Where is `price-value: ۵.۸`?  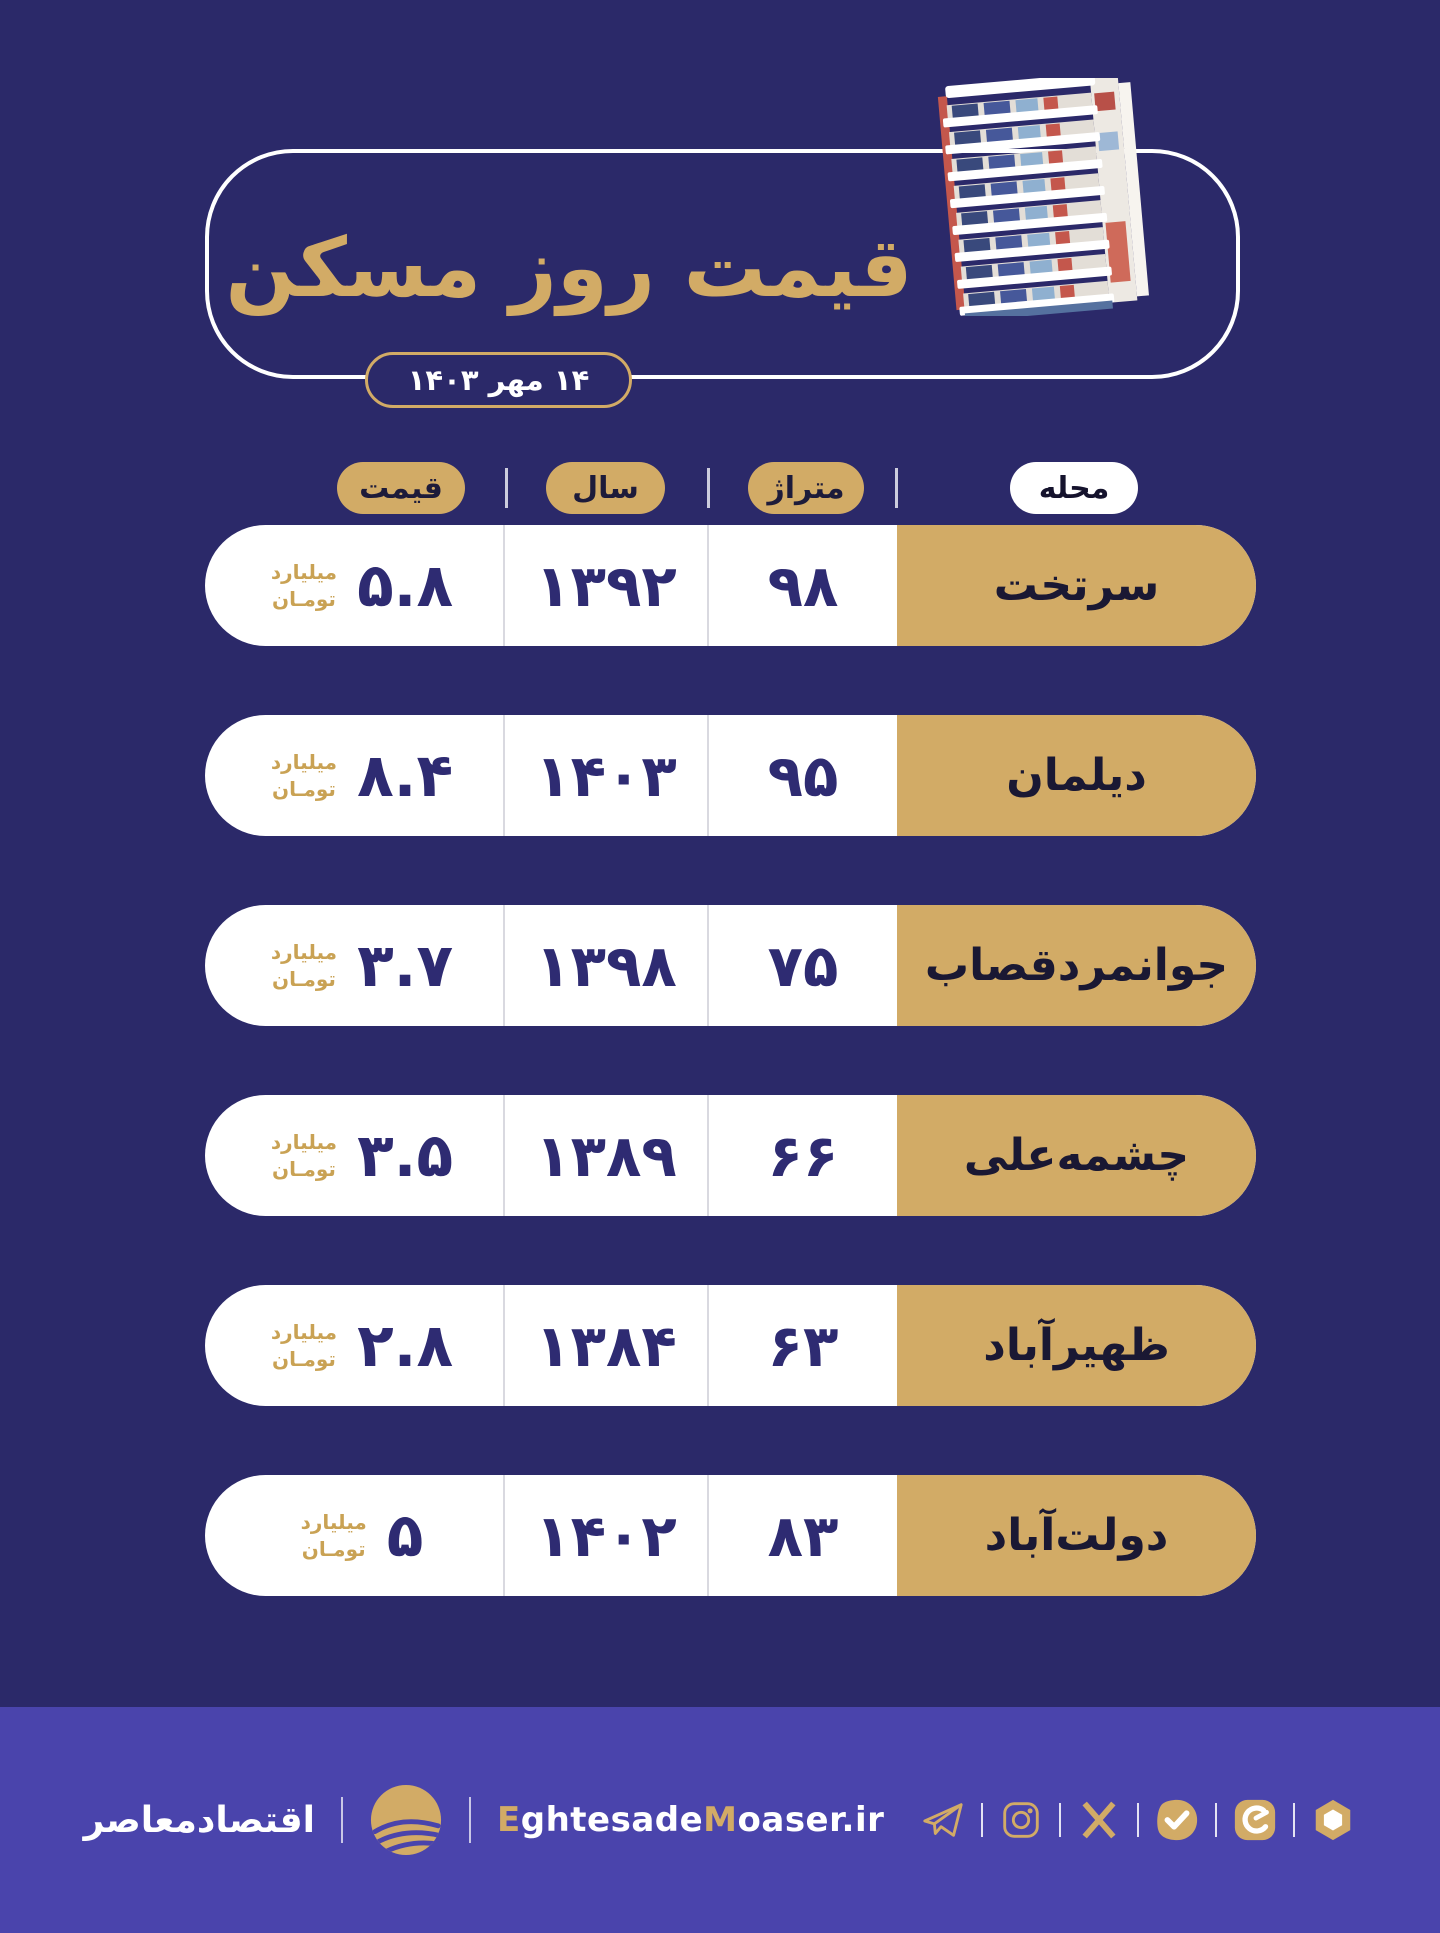 price-value: ۵.۸ is located at coordinates (405, 585).